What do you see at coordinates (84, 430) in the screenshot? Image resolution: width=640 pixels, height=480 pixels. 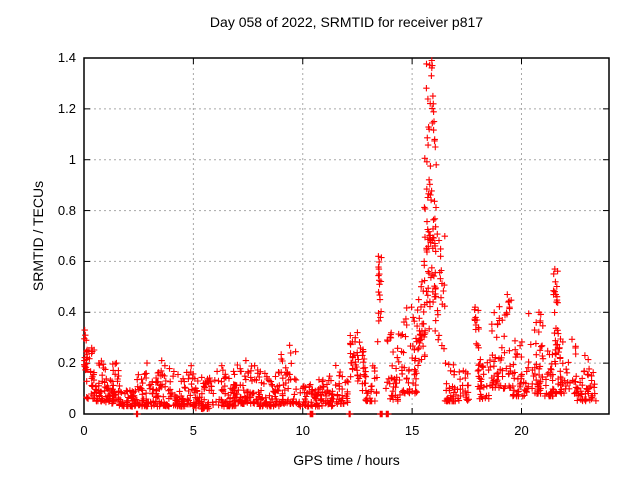 I see `x-tick-label: 0` at bounding box center [84, 430].